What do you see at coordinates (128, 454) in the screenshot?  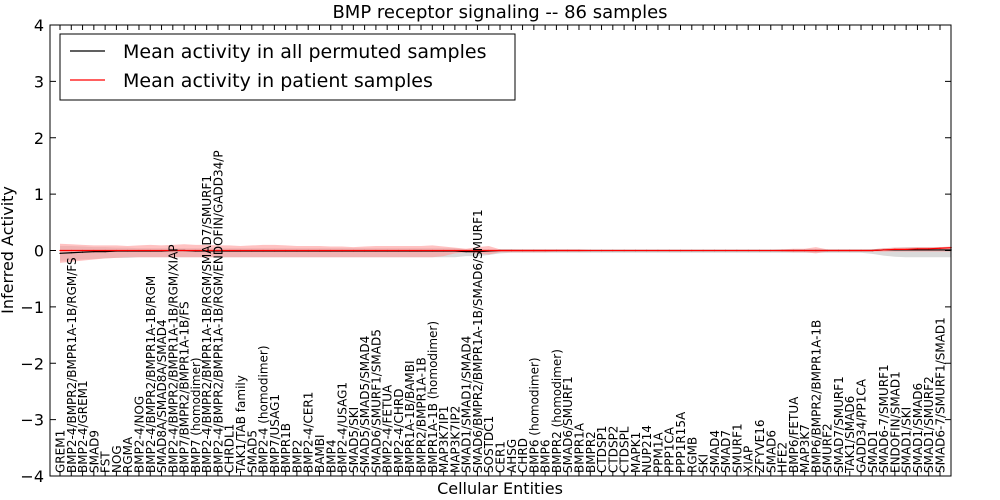 I see `x-category-label: RGMA` at bounding box center [128, 454].